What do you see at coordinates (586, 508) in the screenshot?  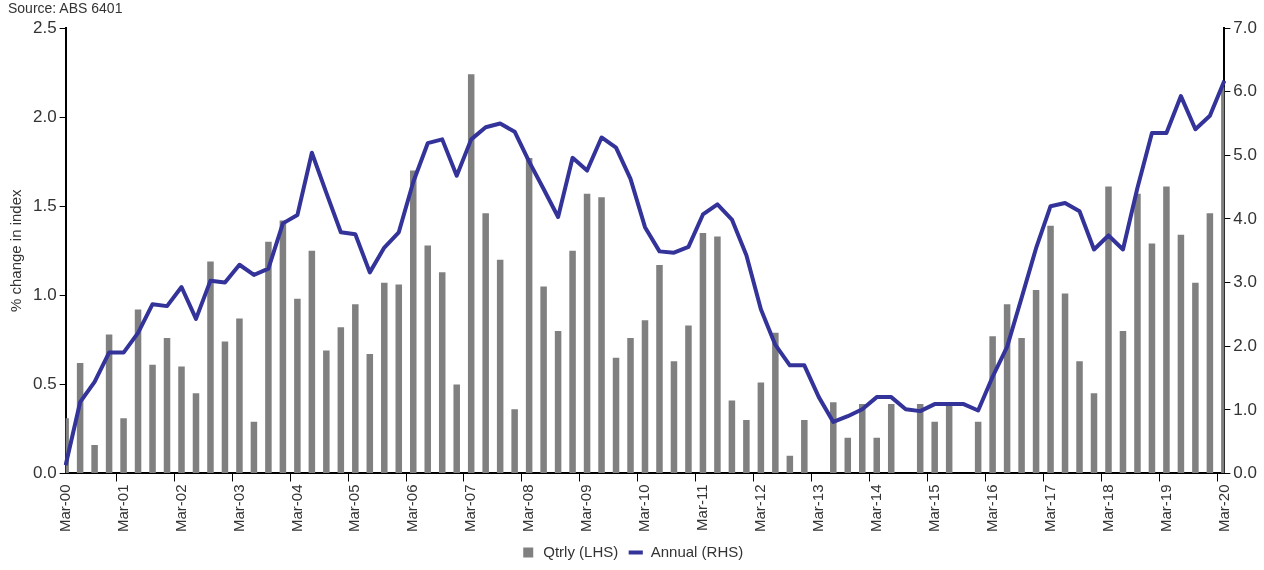 I see `x-tick-label: Mar-09` at bounding box center [586, 508].